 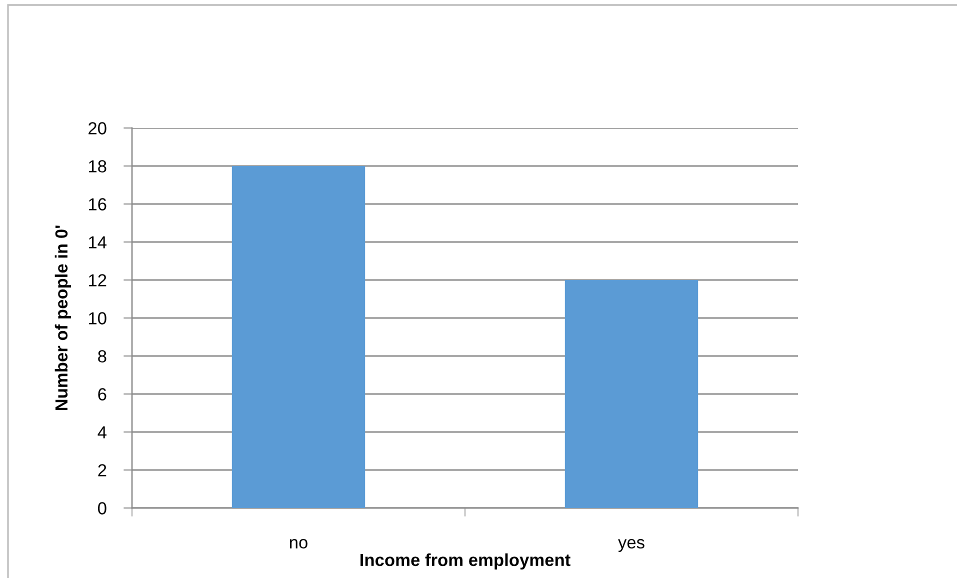 What do you see at coordinates (102, 432) in the screenshot?
I see `y-tick-label: 4` at bounding box center [102, 432].